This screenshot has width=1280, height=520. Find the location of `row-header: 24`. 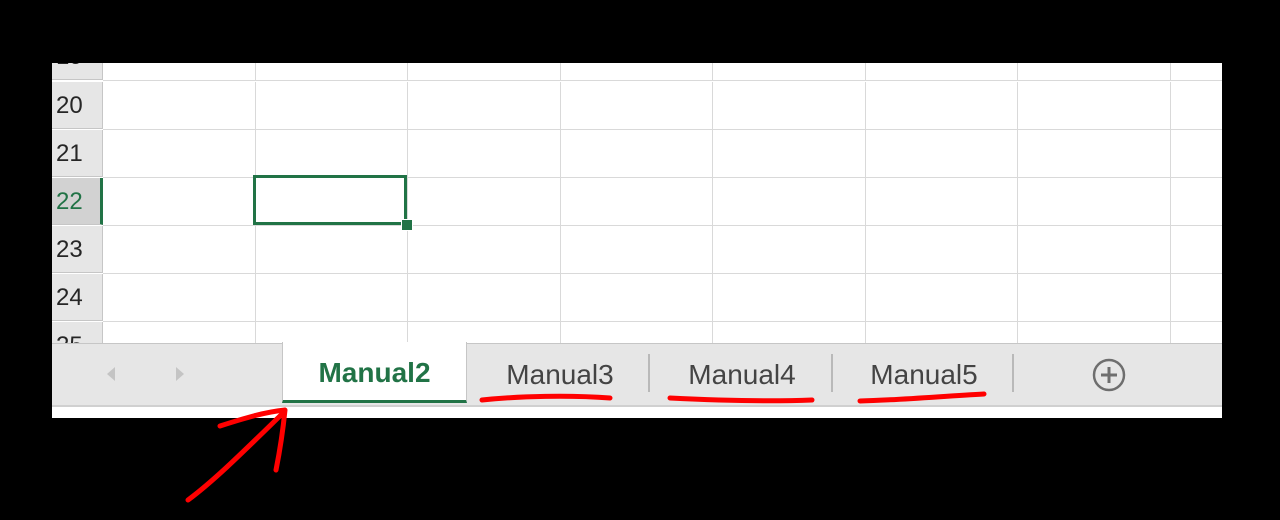

row-header: 24 is located at coordinates (77, 297).